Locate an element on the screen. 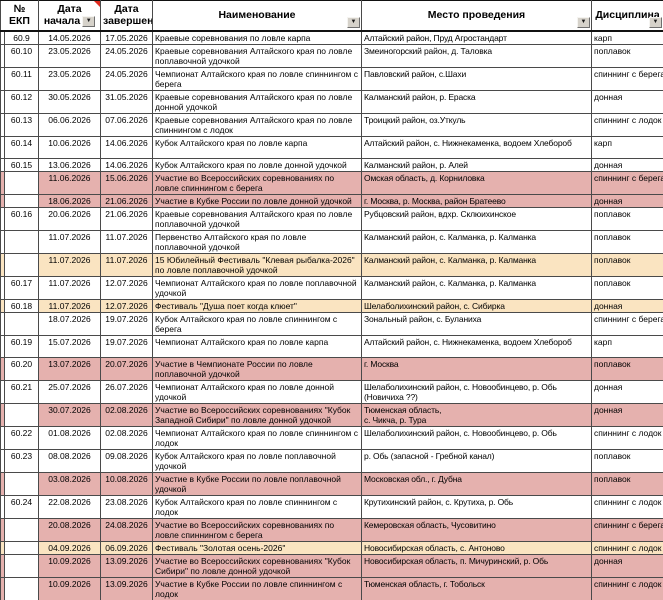 The image size is (663, 600). cell-num: 60.20 is located at coordinates (21, 368).